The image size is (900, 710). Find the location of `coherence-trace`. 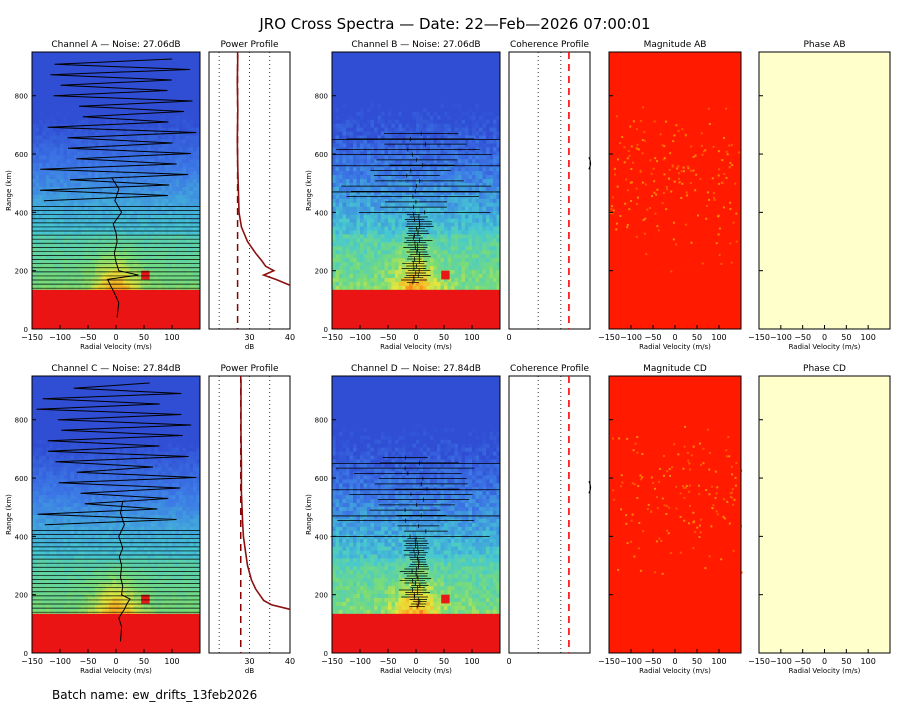

coherence-trace is located at coordinates (590, 487).